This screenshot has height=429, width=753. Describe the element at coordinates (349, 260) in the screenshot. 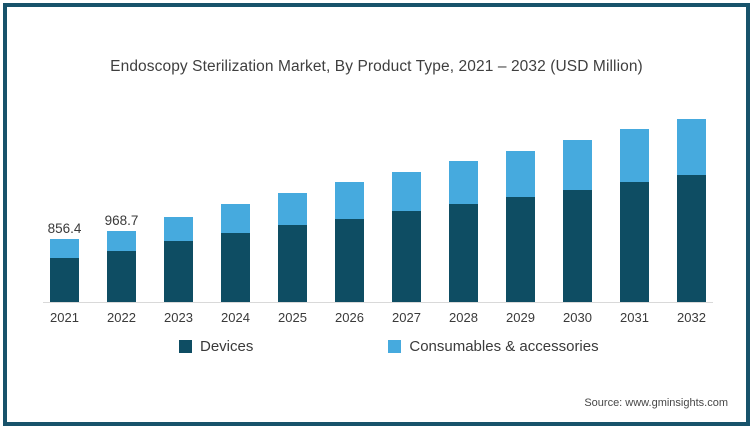

I see `bar-2026-segment-devices` at that location.